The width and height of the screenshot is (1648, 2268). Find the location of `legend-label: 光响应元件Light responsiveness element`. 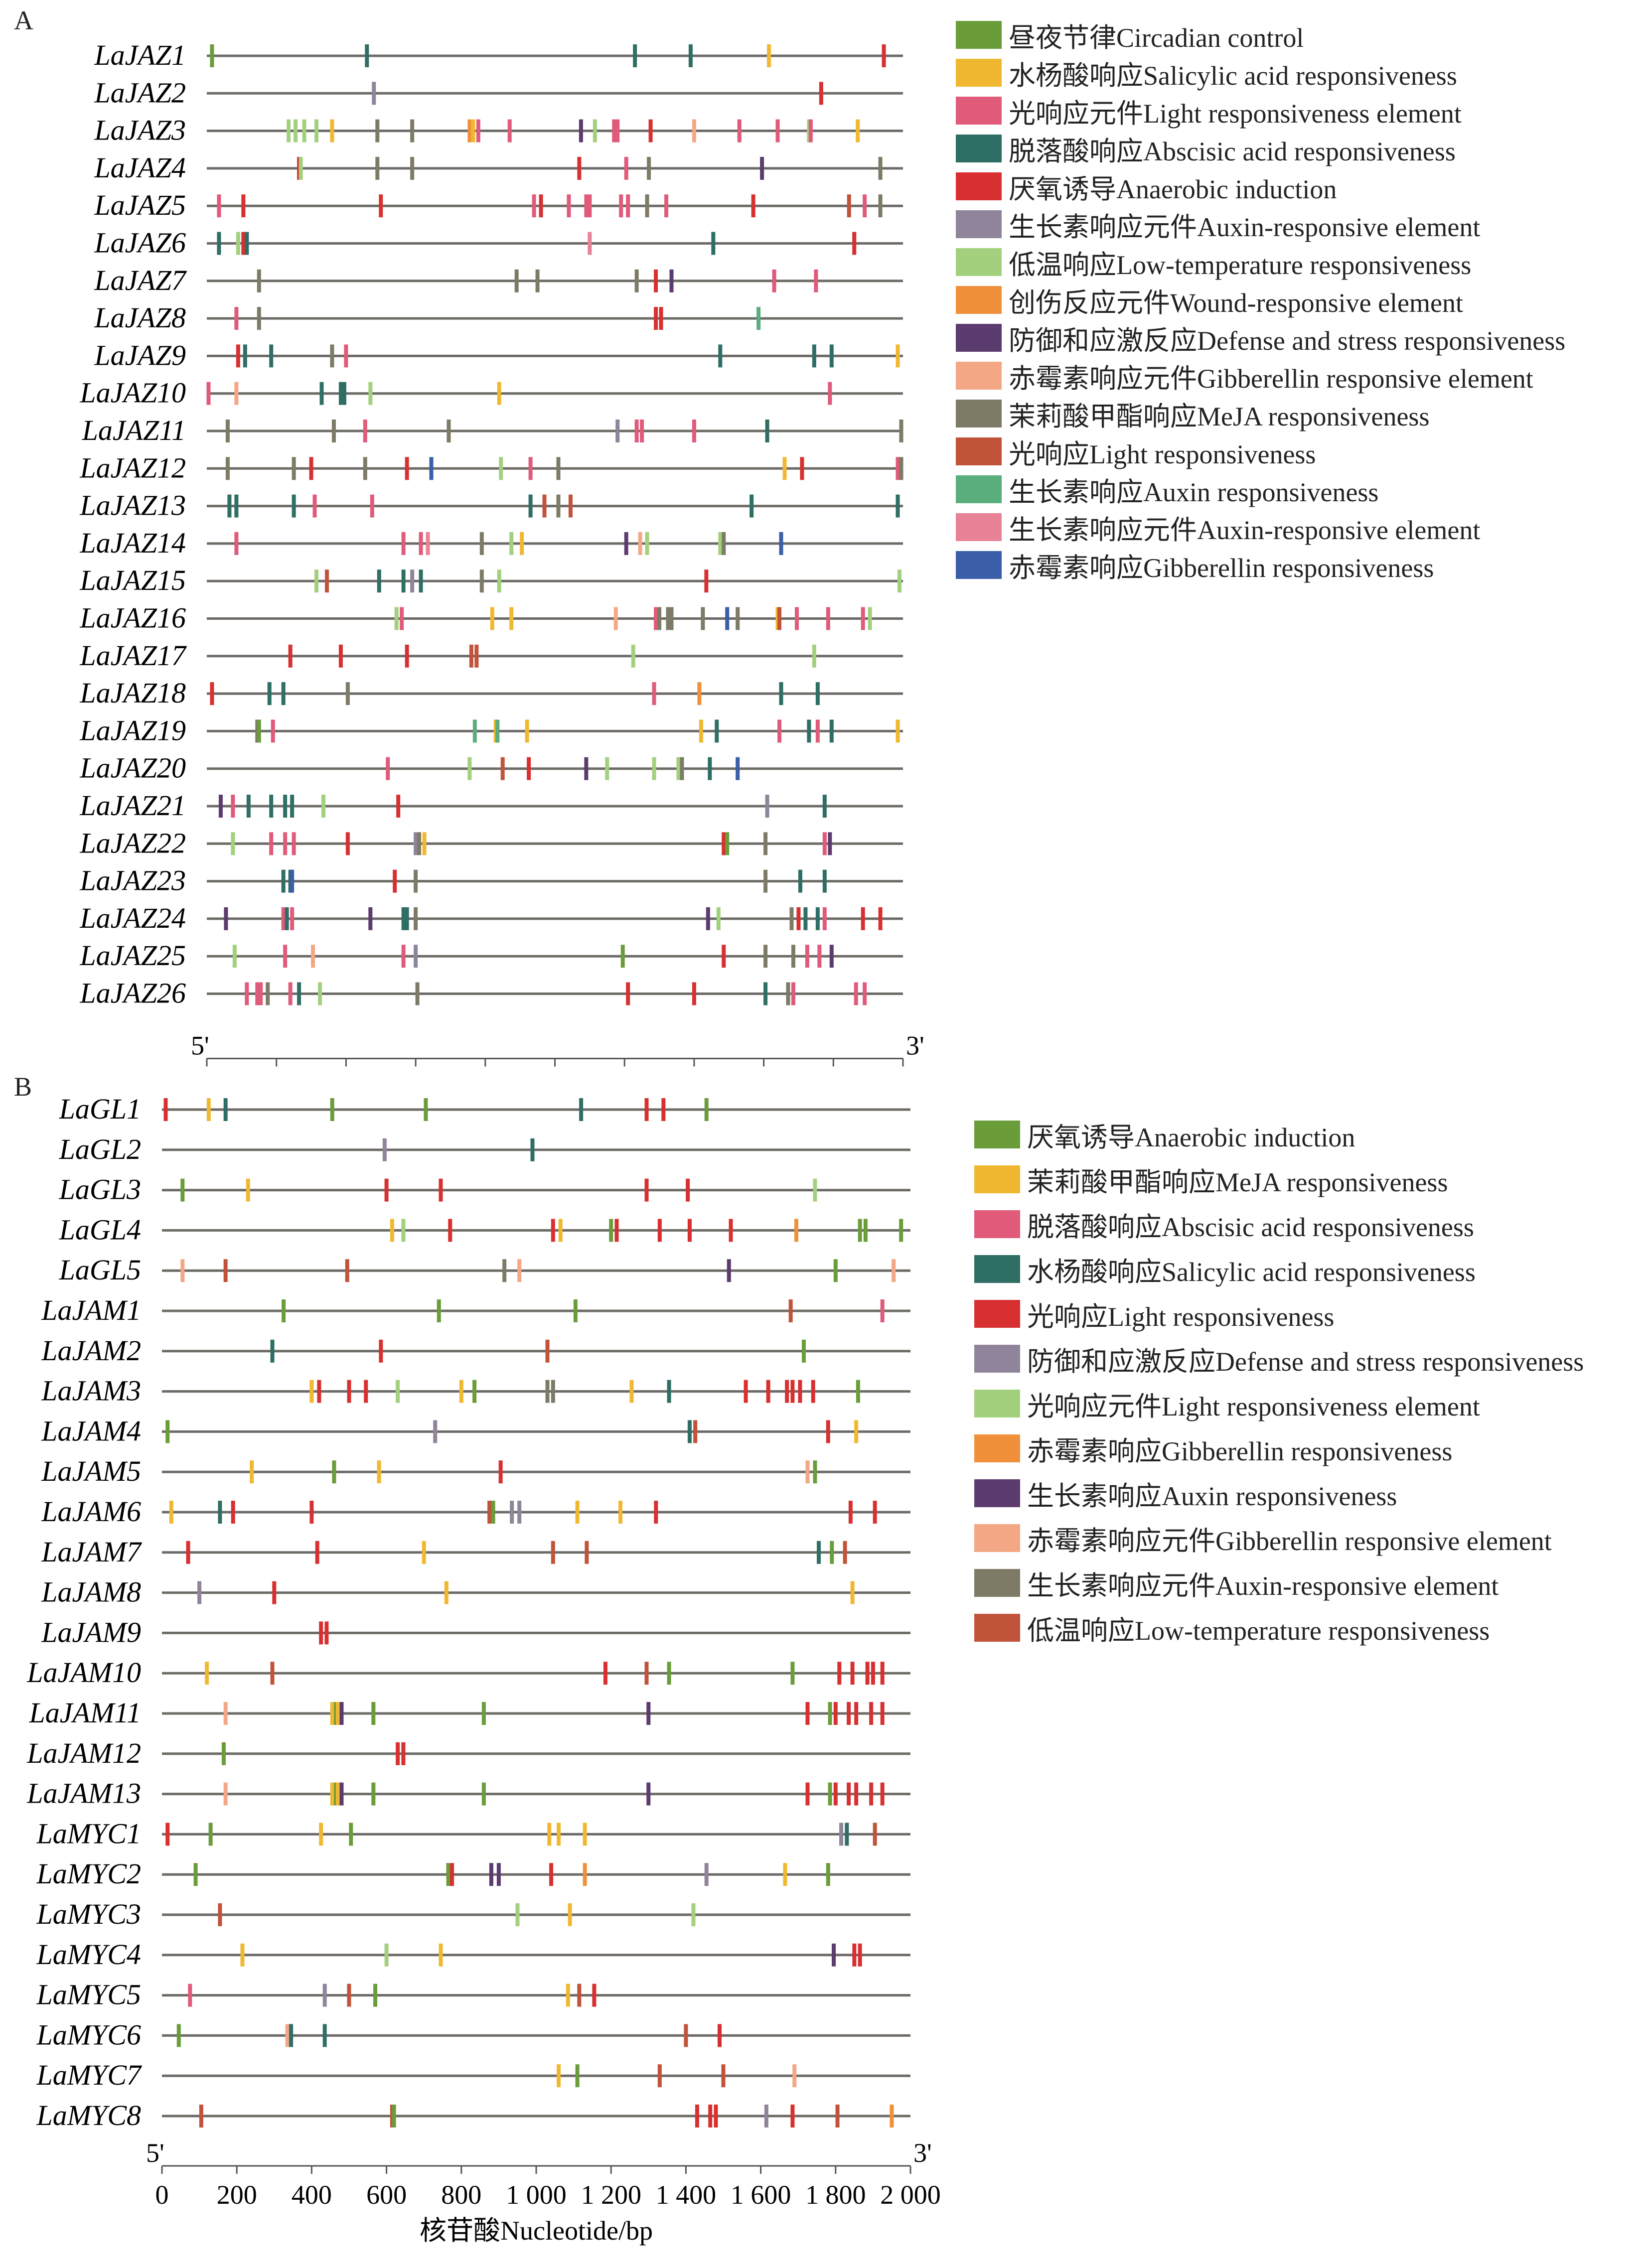

legend-label: 光响应元件Light responsiveness element is located at coordinates (1235, 114).